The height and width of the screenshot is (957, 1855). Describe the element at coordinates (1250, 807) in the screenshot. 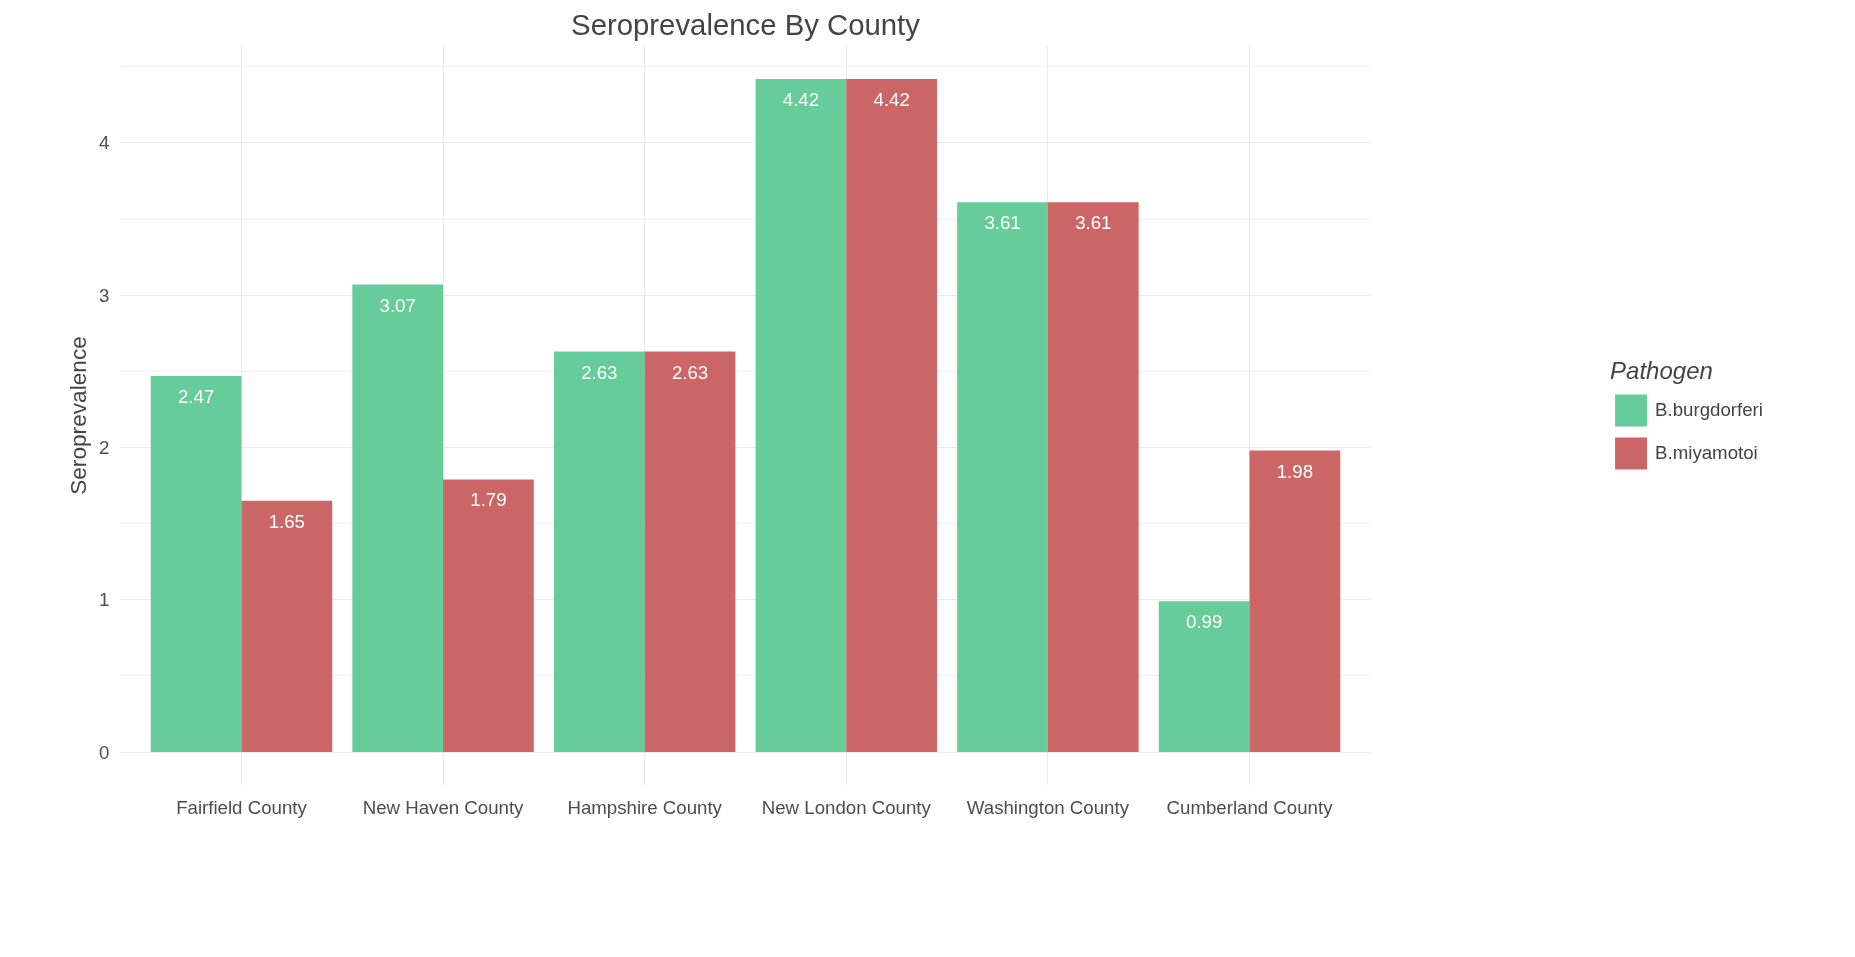

I see `x-tick-label: Cumberland County` at that location.